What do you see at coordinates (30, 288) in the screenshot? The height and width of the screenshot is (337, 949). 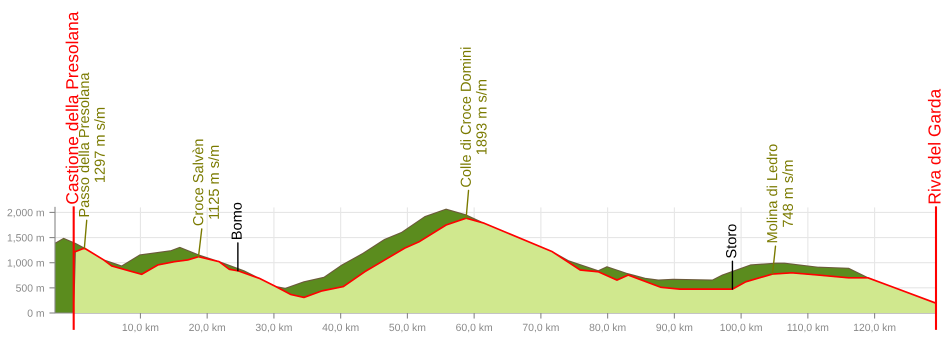 I see `y-tick-label: 500 m` at bounding box center [30, 288].